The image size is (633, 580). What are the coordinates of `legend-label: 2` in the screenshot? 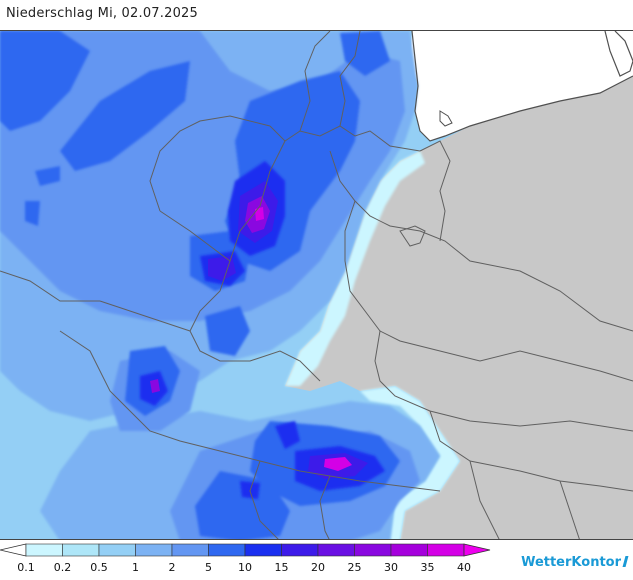 It's located at (172, 567).